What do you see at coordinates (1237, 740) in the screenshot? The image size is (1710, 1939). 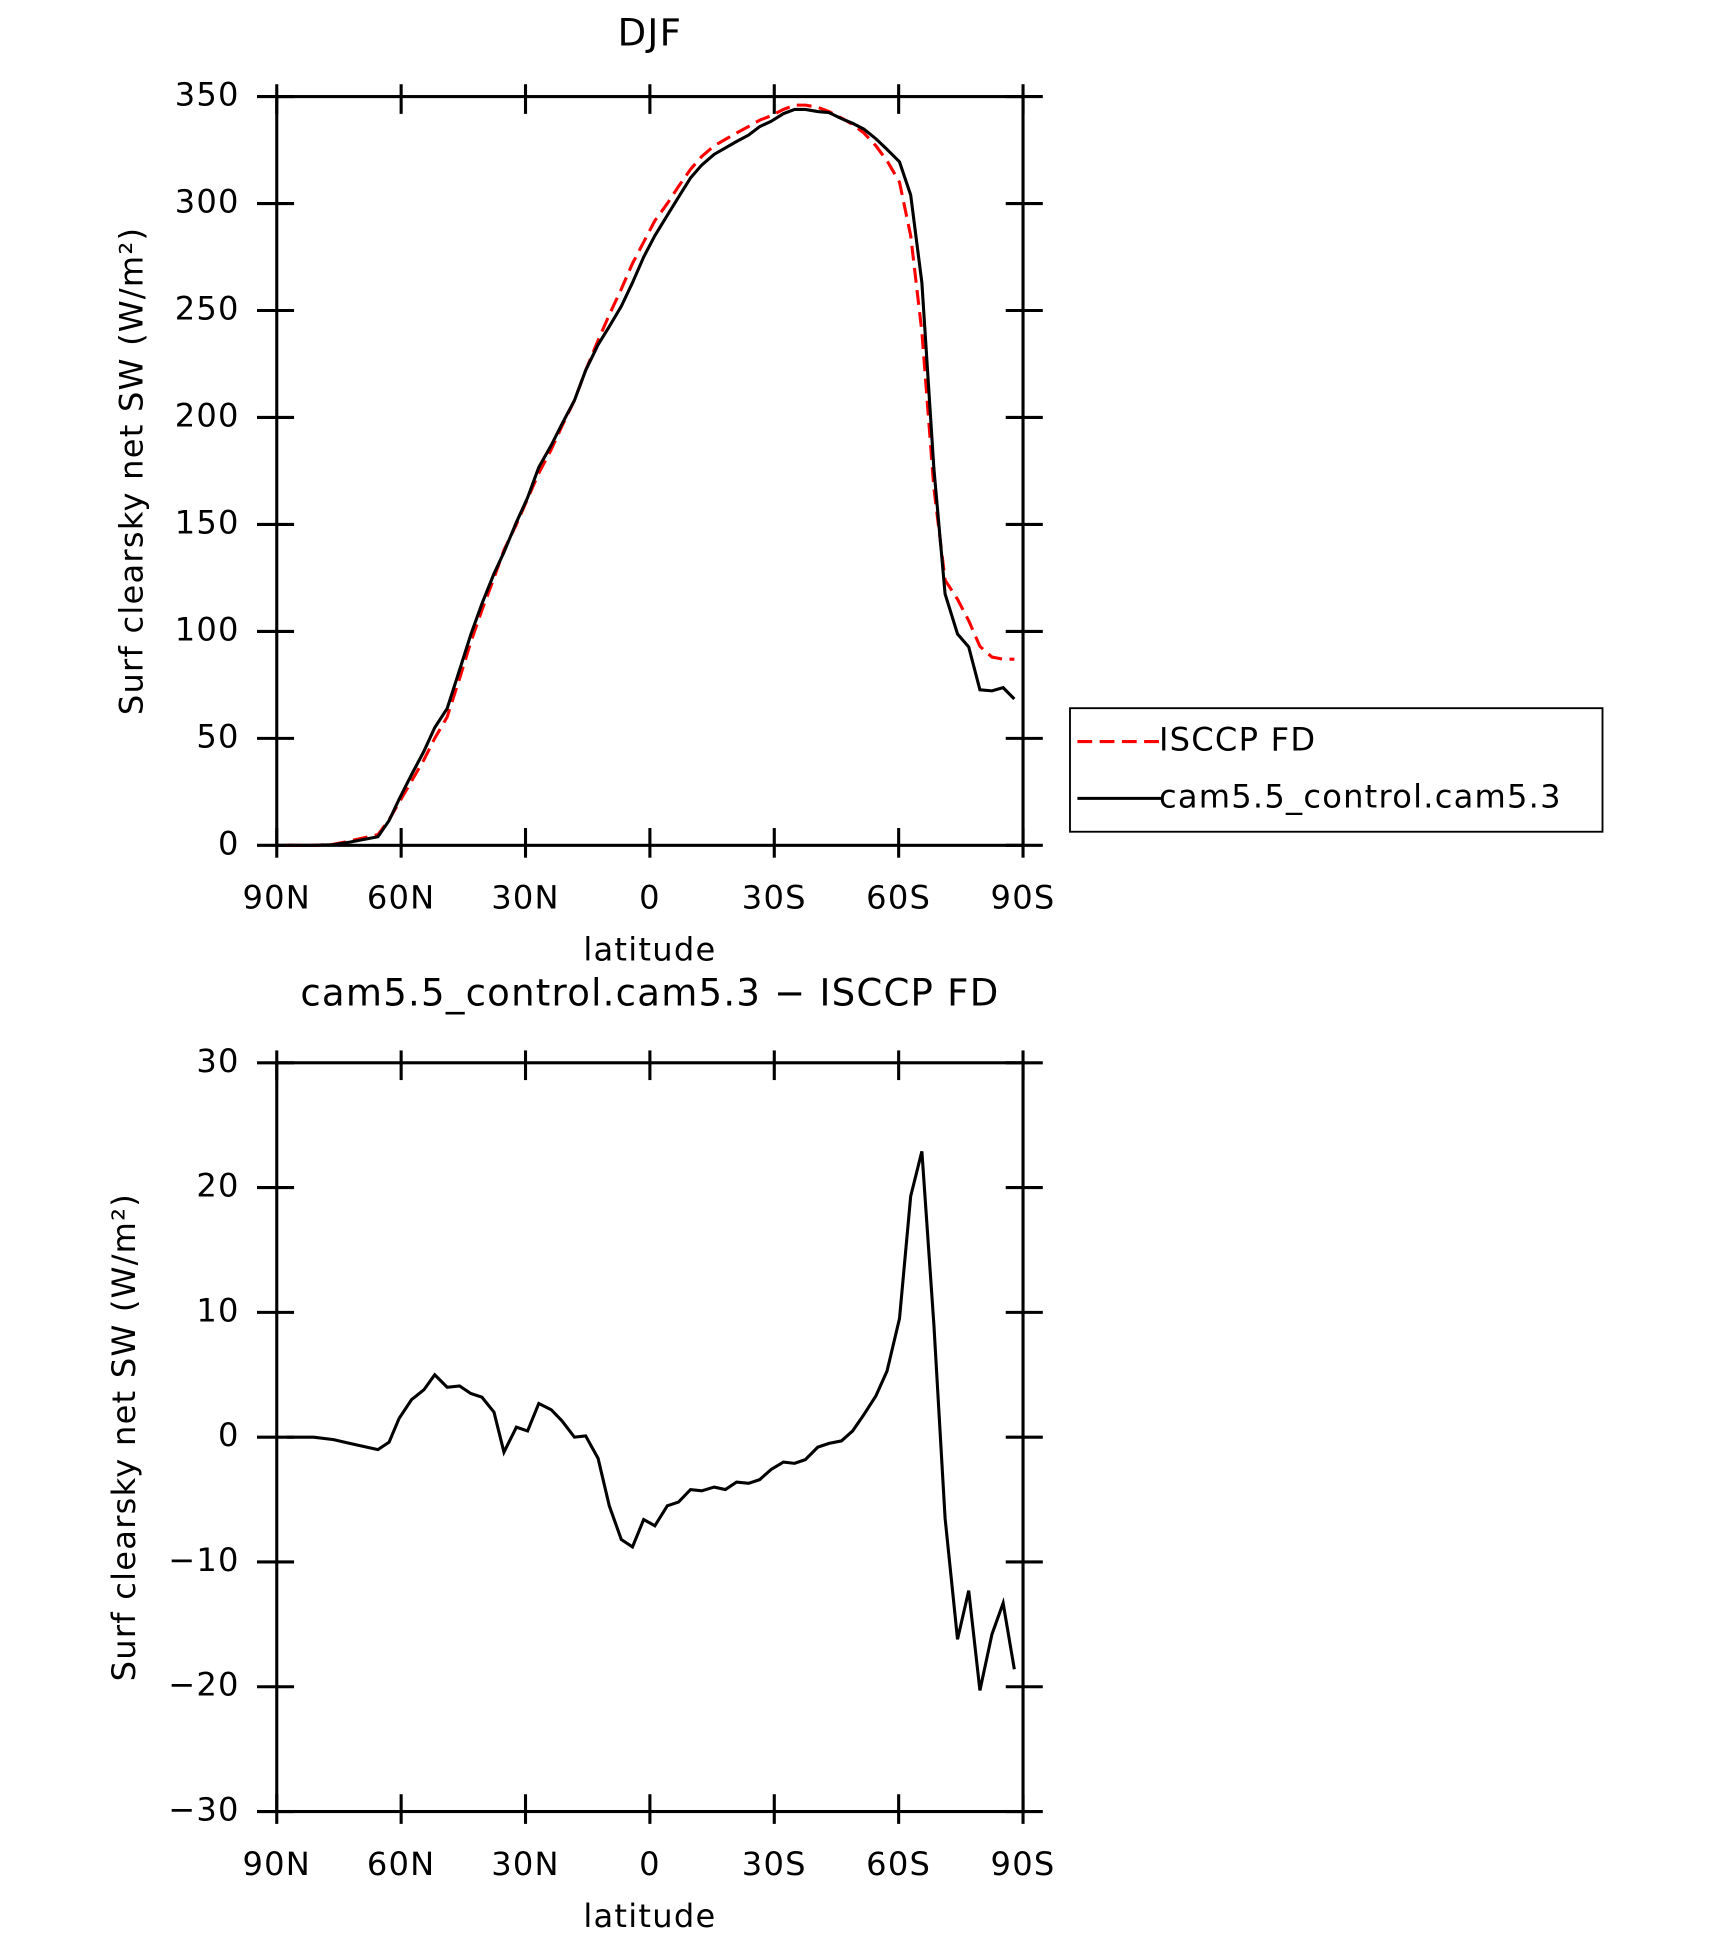 I see `legend-label: ISCCP FD` at bounding box center [1237, 740].